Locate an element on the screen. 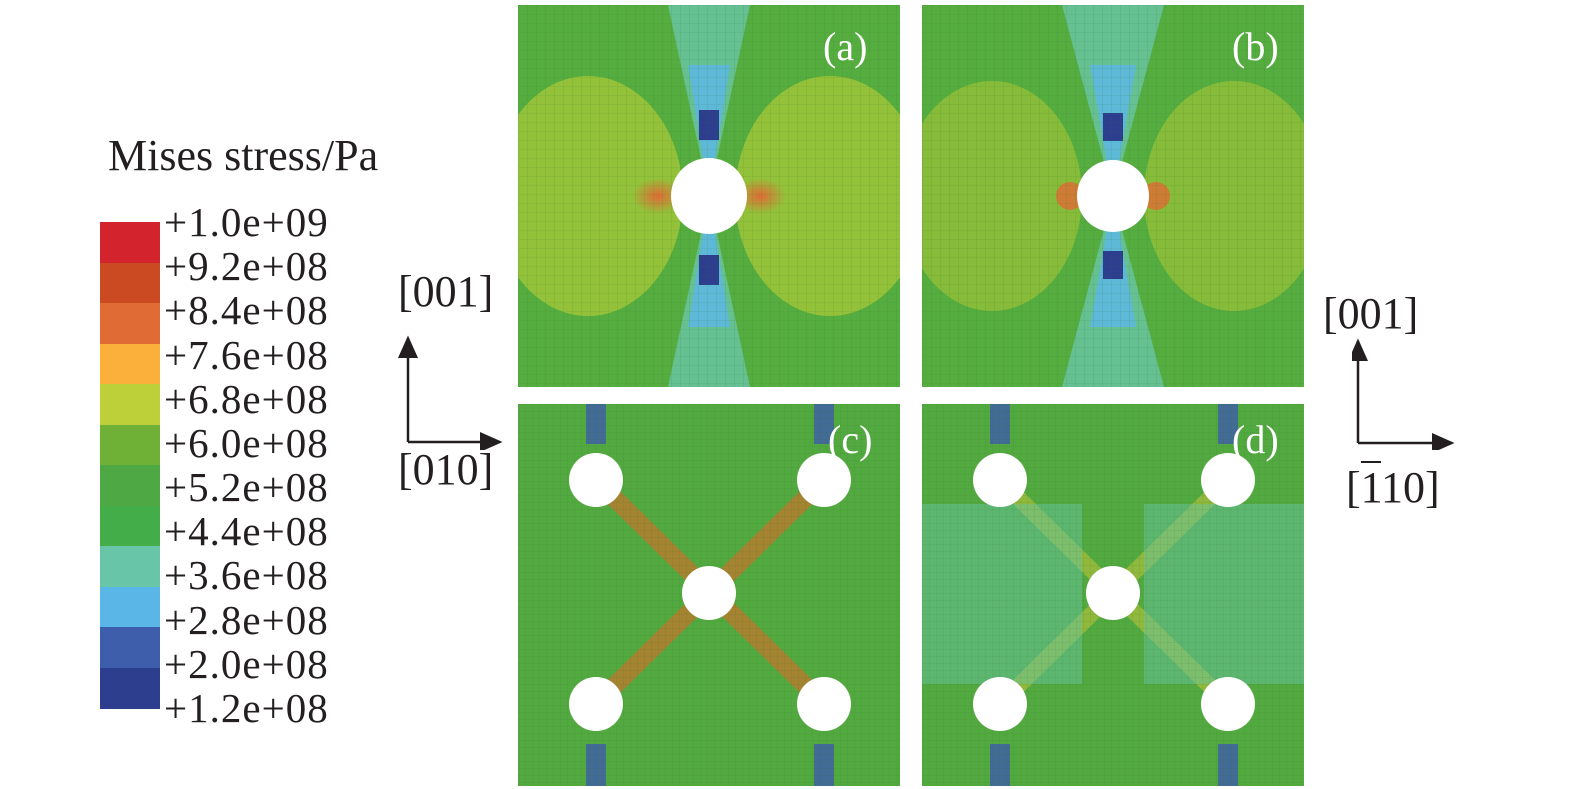  stress-map-c is located at coordinates (709, 595).